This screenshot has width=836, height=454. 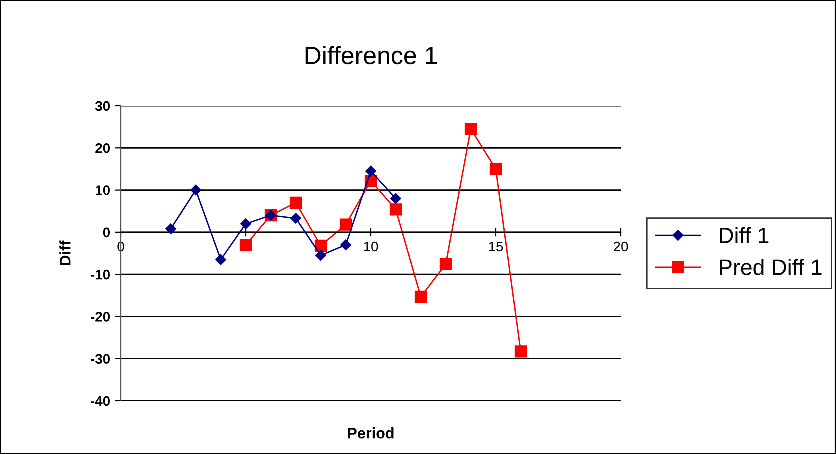 What do you see at coordinates (100, 401) in the screenshot?
I see `y-tick-label: -40` at bounding box center [100, 401].